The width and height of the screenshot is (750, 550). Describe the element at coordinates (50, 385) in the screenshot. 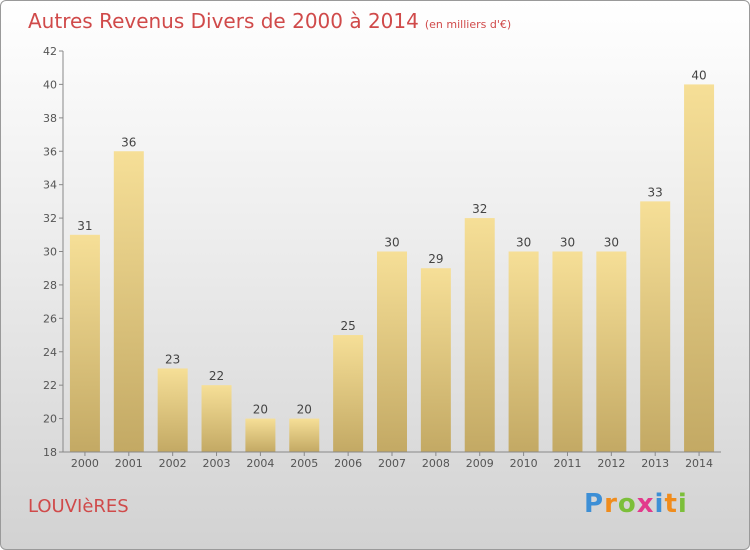

I see `y-tick-label: 22` at that location.